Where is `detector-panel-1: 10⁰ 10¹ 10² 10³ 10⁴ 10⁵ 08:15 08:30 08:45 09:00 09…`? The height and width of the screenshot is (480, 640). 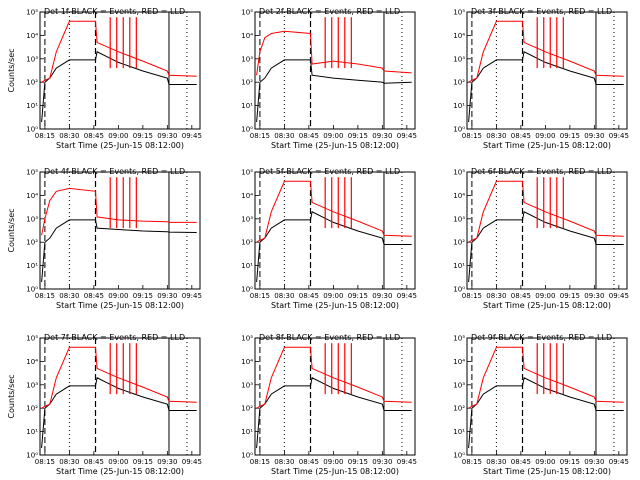 detector-panel-1: 10⁰ 10¹ 10² 10³ 10⁴ 10⁵ 08:15 08:30 08:45 09:00 09… is located at coordinates (104, 78).